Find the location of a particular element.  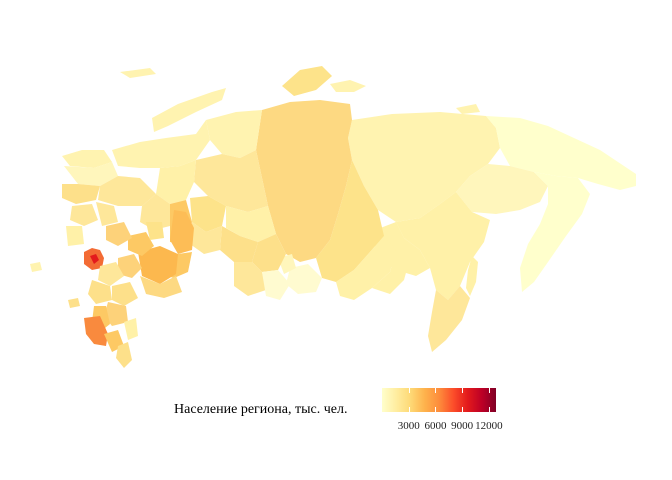

region-yaroslavl is located at coordinates (107, 214).